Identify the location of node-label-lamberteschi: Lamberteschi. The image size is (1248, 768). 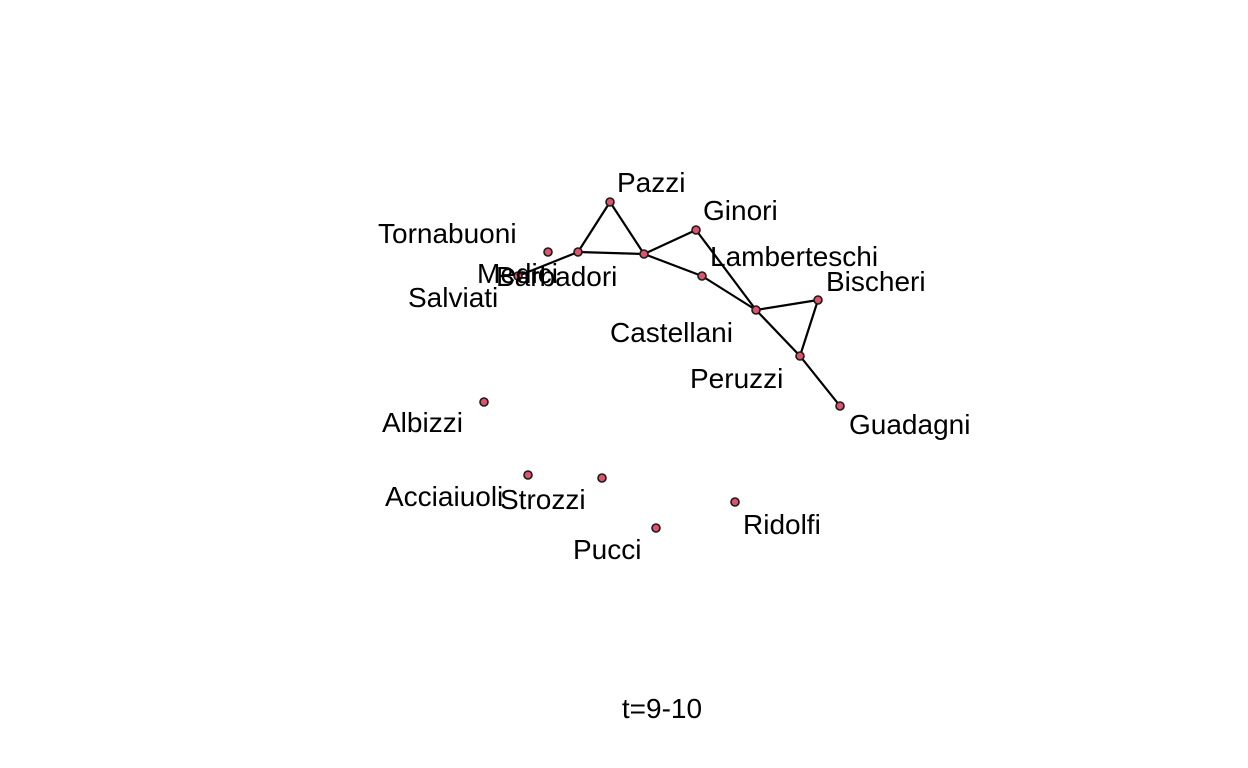
(794, 256).